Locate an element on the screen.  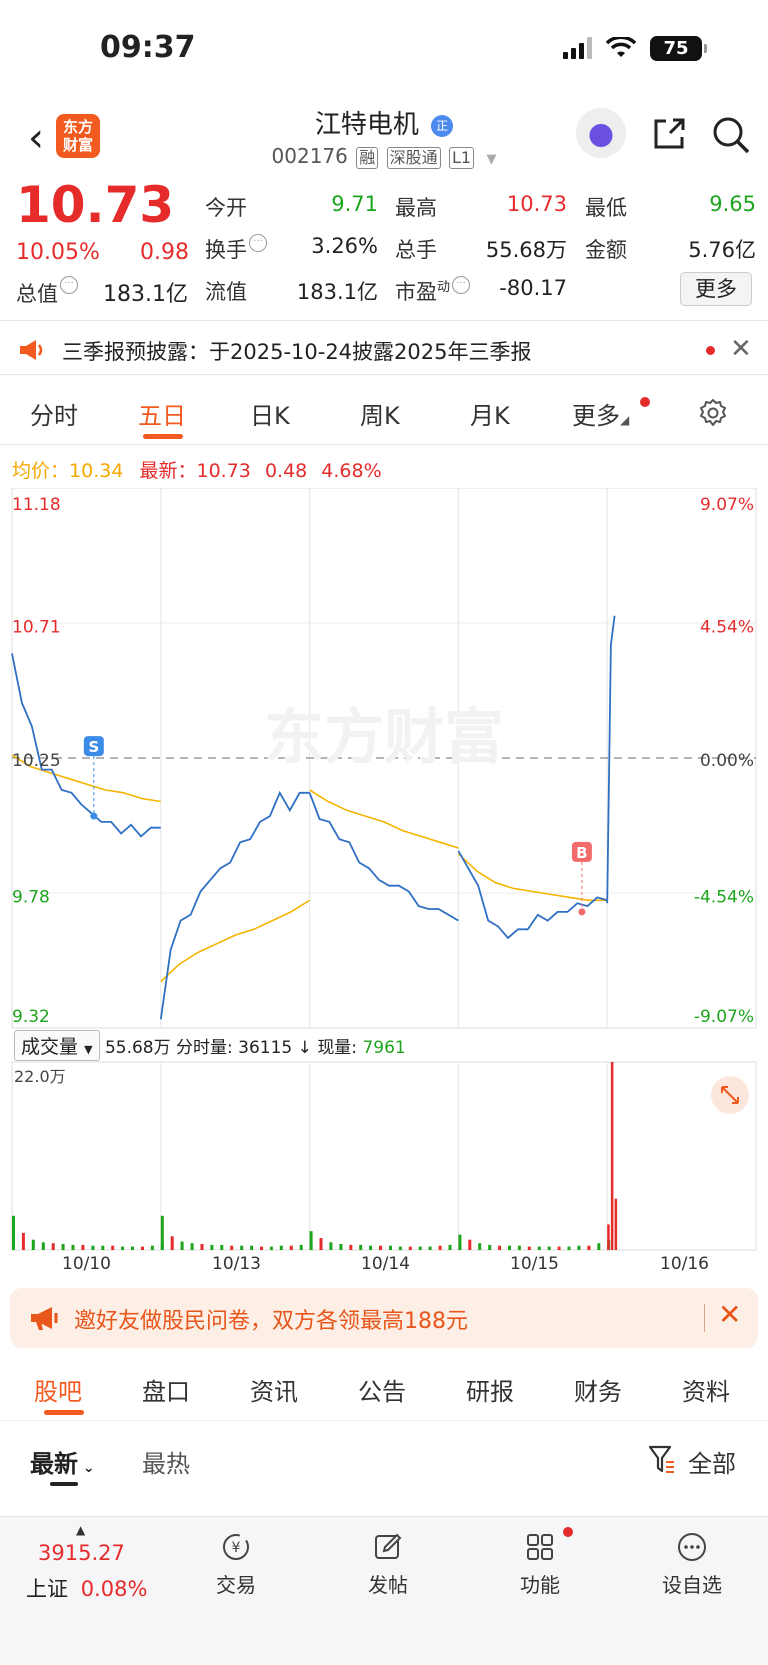
tab-weekly-k: 周K is located at coordinates (380, 416).